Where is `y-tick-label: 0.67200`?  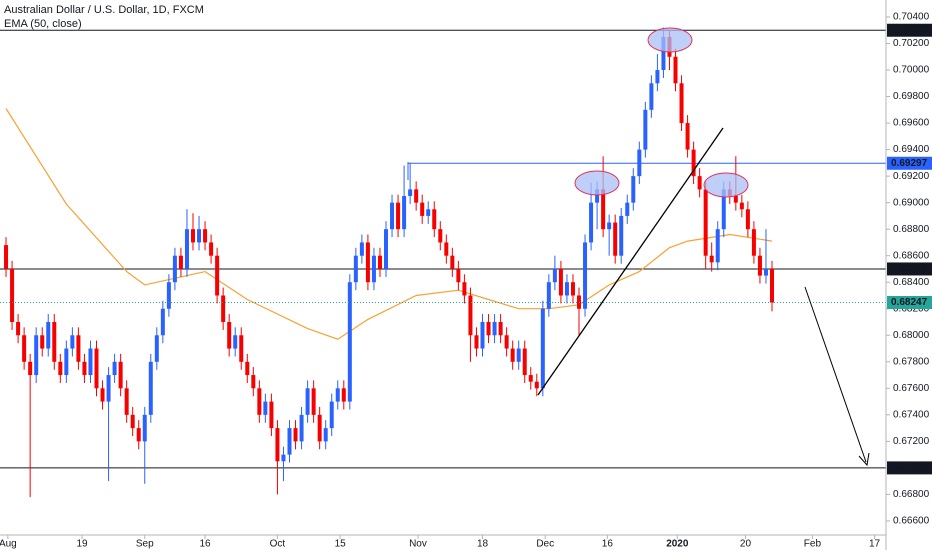 y-tick-label: 0.67200 is located at coordinates (911, 441).